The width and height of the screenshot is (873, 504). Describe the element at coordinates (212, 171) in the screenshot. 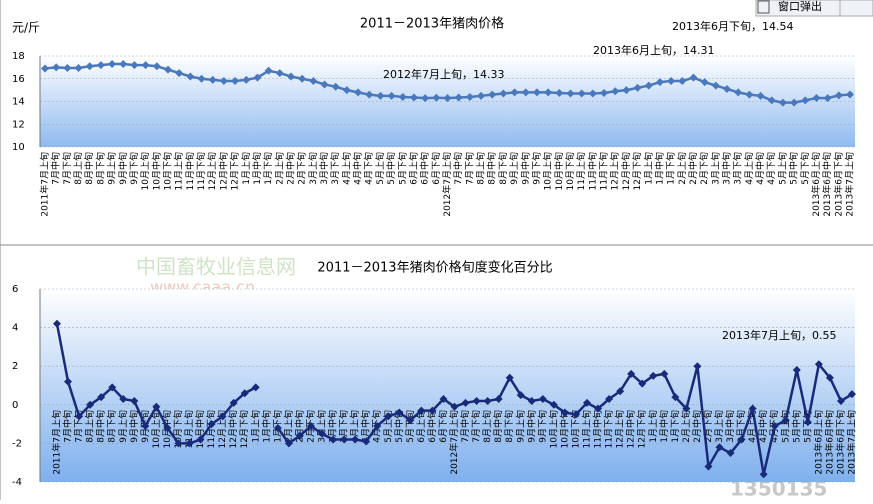

I see `x-tick-label: 12月上旬` at that location.